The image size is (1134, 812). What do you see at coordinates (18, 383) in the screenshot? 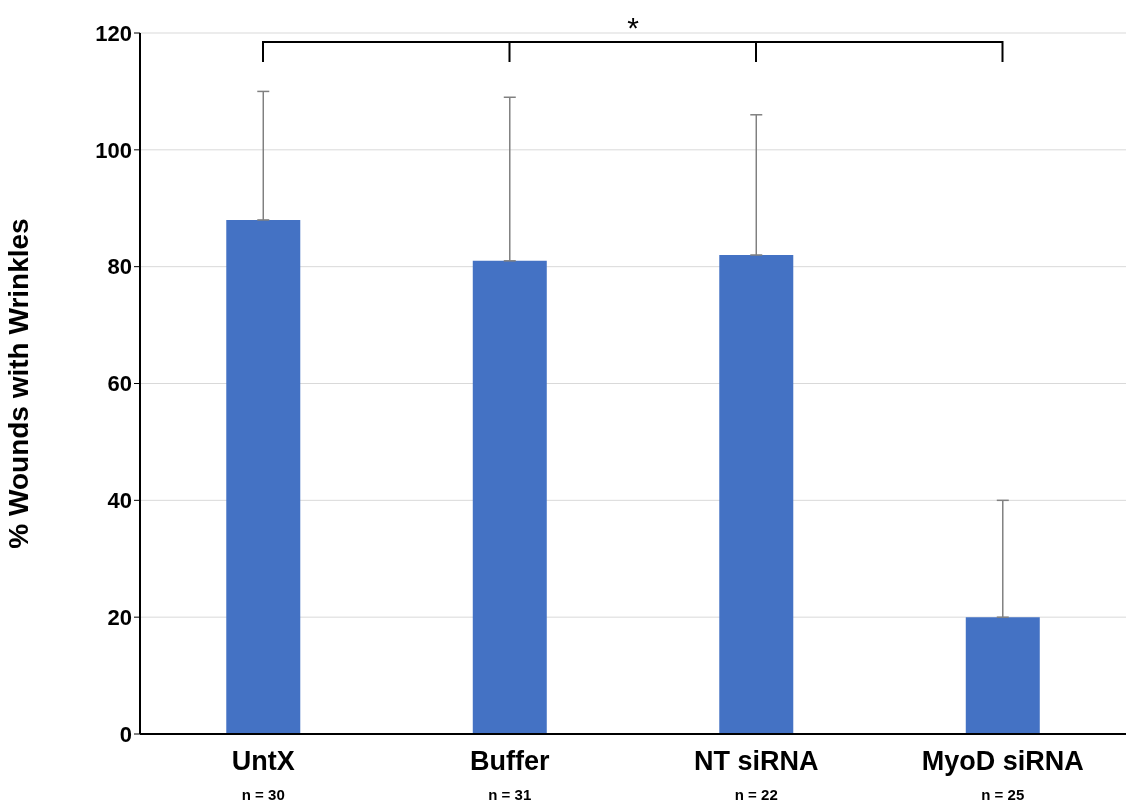
I see `y-axis-title: % Wounds with Wrinkles` at bounding box center [18, 383].